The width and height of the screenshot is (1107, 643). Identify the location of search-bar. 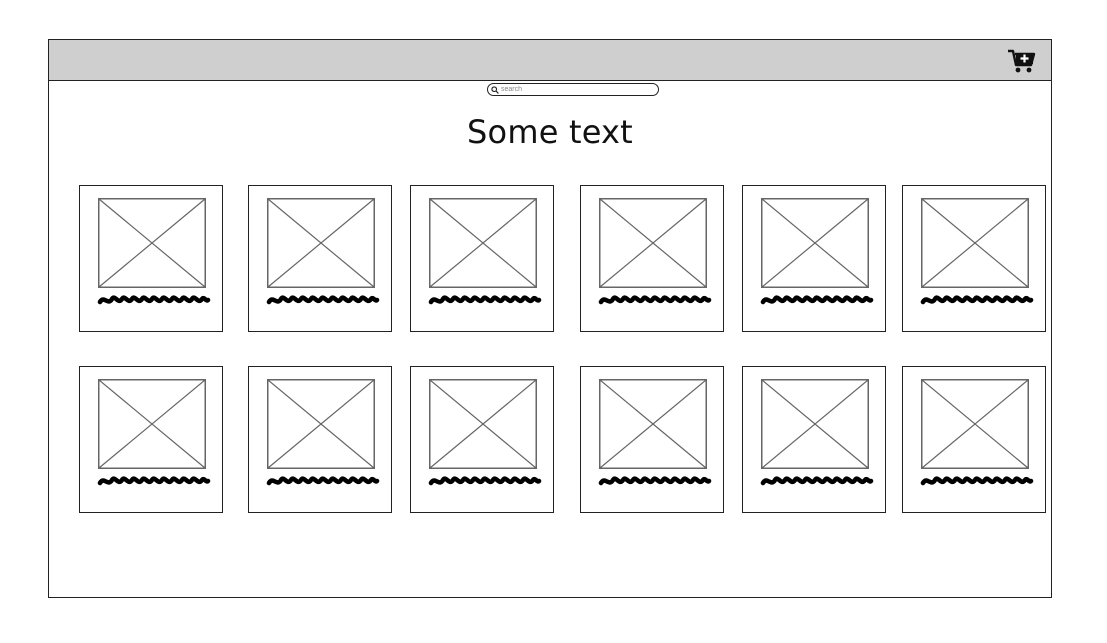
(573, 89).